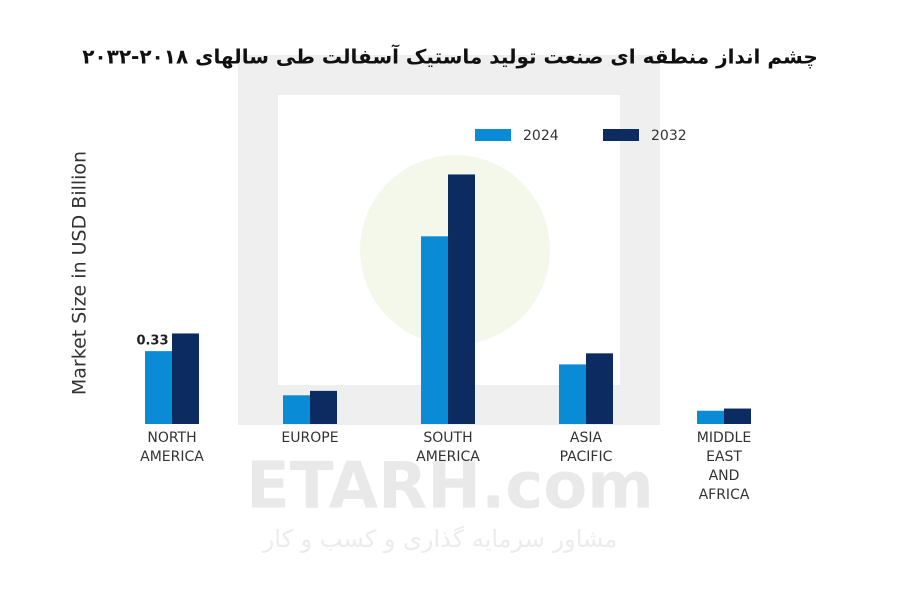 The width and height of the screenshot is (900, 600). Describe the element at coordinates (669, 136) in the screenshot. I see `legend-label: 2032` at that location.